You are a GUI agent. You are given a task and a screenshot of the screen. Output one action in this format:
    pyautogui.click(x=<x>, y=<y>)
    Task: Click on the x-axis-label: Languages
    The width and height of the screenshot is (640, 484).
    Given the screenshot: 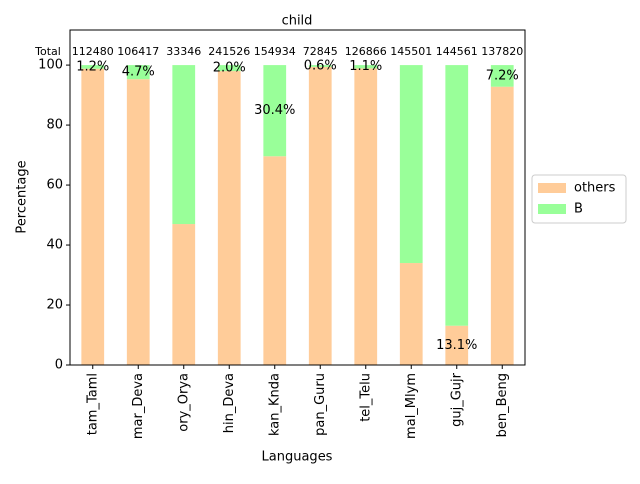 What is the action you would take?
    pyautogui.click(x=297, y=457)
    